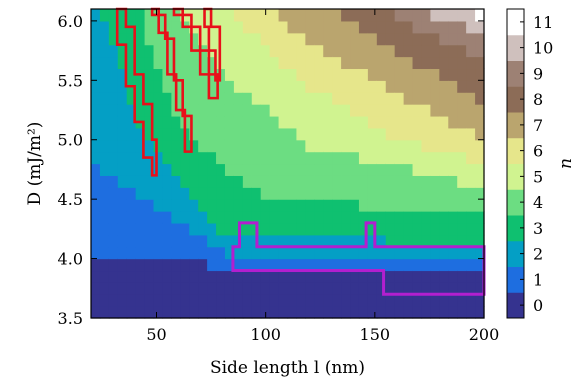 Image resolution: width=577 pixels, height=379 pixels. I want to click on red-region-outline, so click(212, 44).